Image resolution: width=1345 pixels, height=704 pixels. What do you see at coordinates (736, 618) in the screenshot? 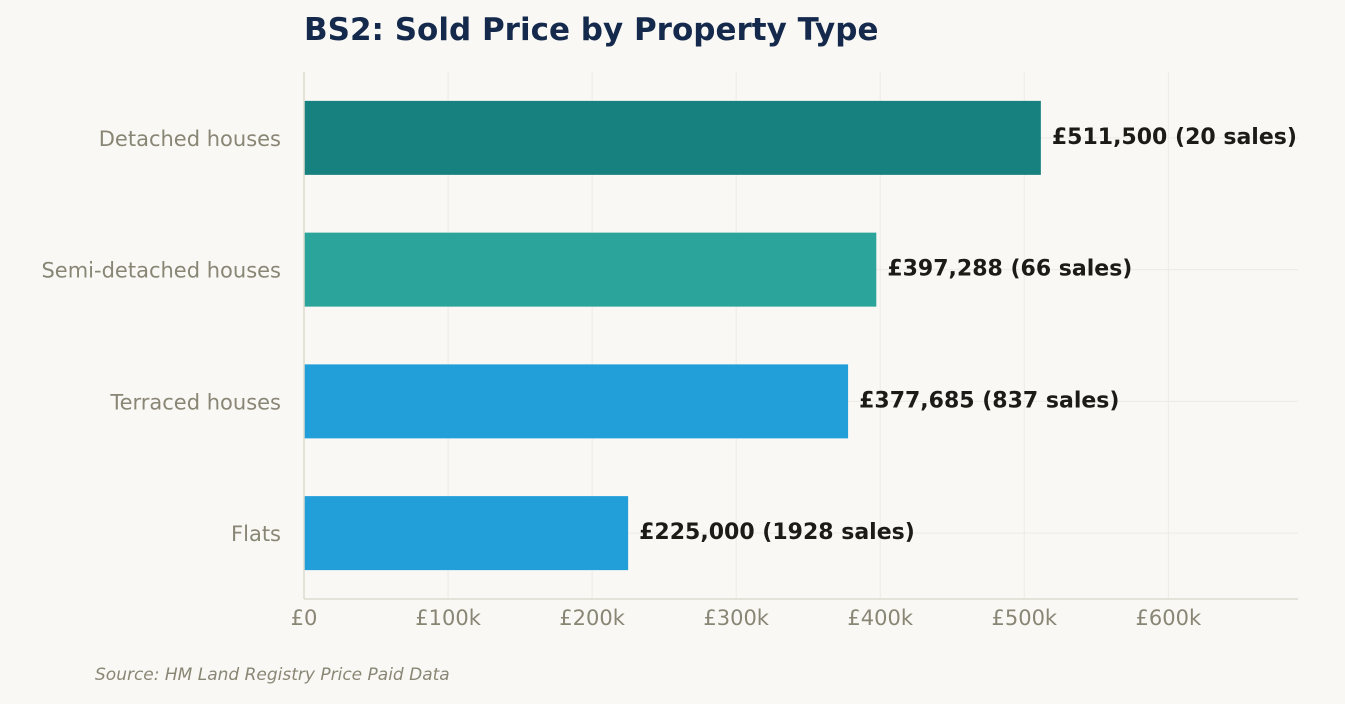
I see `x-tick-label: £300k` at bounding box center [736, 618].